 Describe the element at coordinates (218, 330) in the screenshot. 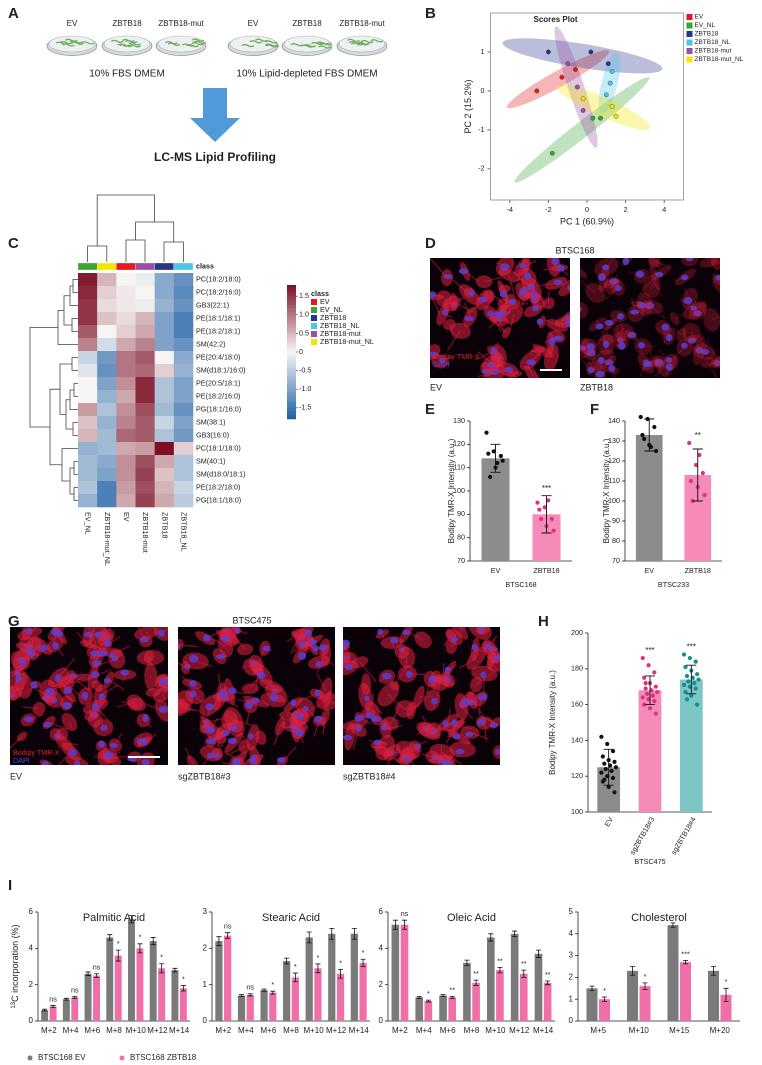

I see `row-label: PE(18:2/18:1)` at that location.